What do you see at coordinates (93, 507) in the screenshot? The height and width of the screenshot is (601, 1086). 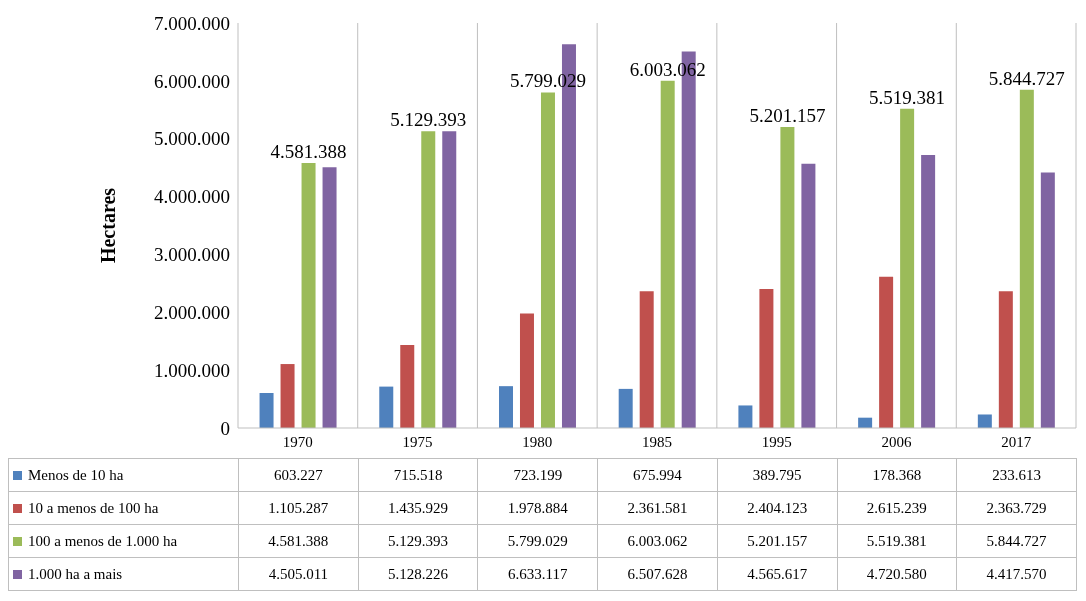 I see `legend-label: 10 a menos de 100 ha` at bounding box center [93, 507].